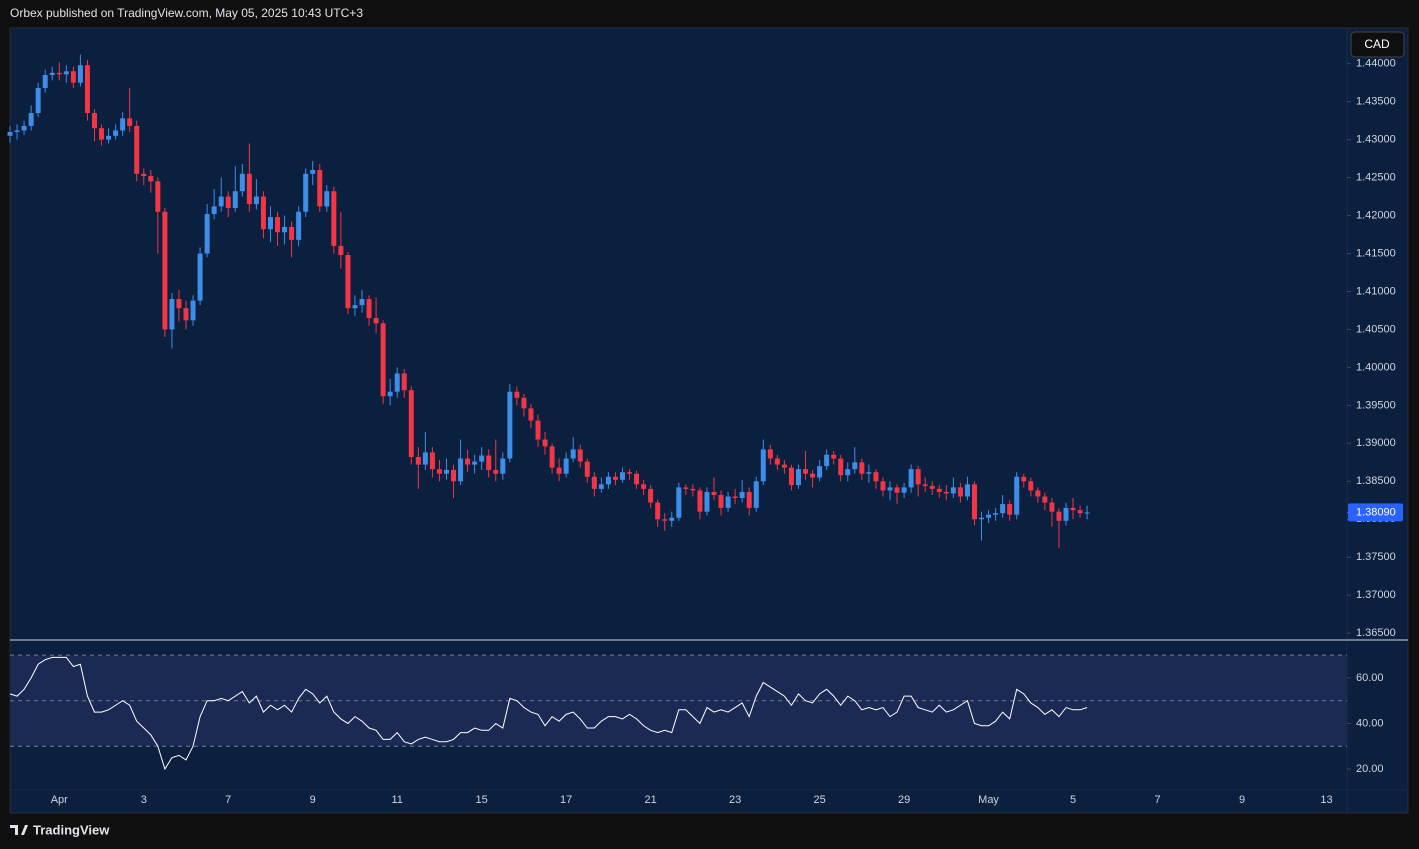 Image resolution: width=1419 pixels, height=849 pixels. Describe the element at coordinates (1073, 800) in the screenshot. I see `x-tick-label: 5` at that location.